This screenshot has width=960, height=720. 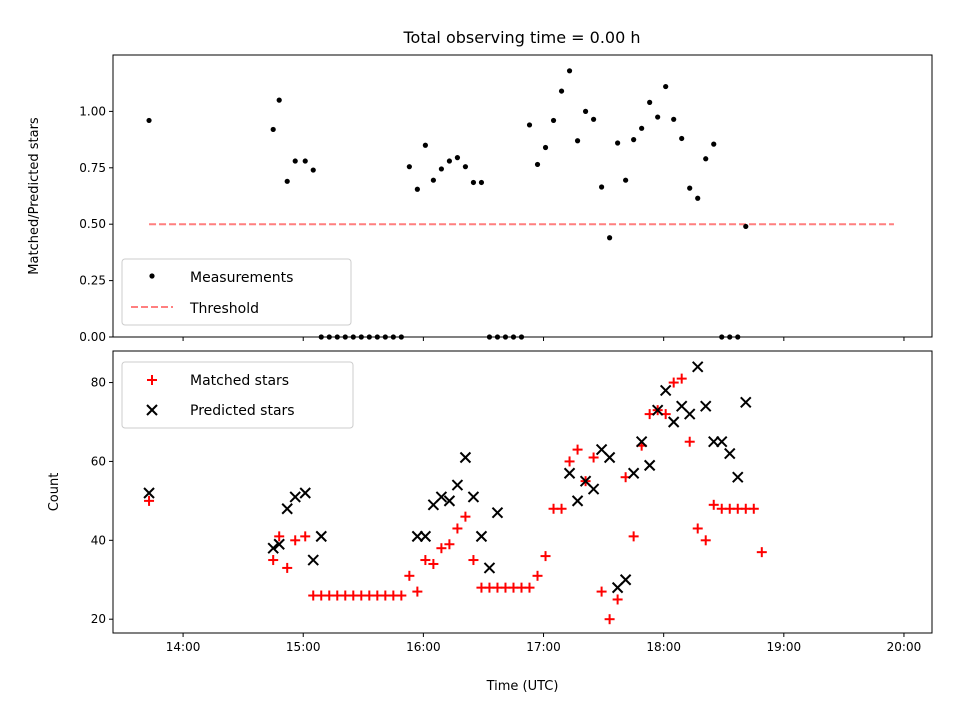 I want to click on x-tick-label: 18:00, so click(x=663, y=647).